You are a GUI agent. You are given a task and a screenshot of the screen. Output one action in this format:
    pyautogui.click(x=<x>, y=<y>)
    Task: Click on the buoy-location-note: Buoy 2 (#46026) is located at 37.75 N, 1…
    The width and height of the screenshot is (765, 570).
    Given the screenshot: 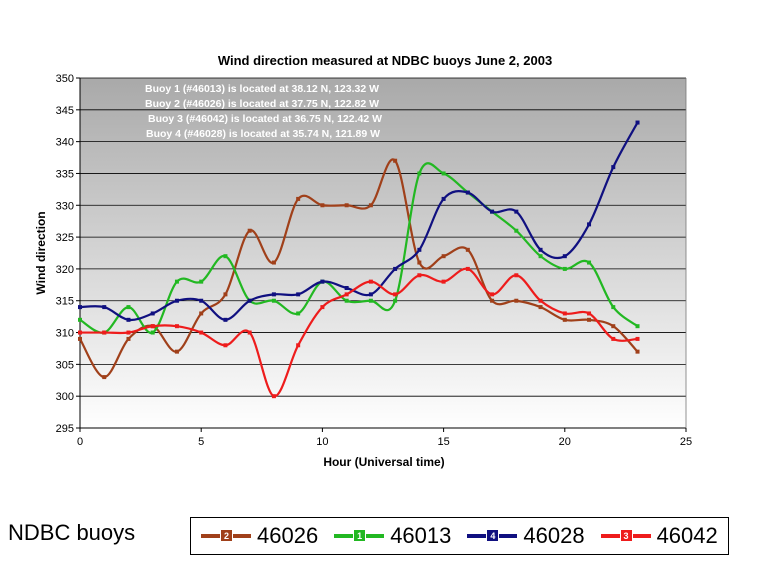 What is the action you would take?
    pyautogui.click(x=262, y=104)
    